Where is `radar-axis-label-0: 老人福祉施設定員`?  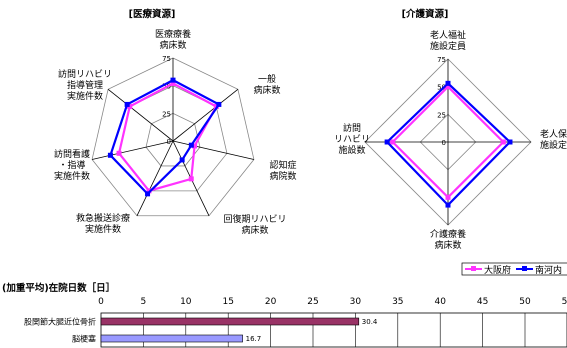 radar-axis-label-0: 老人福祉施設定員 is located at coordinates (448, 40).